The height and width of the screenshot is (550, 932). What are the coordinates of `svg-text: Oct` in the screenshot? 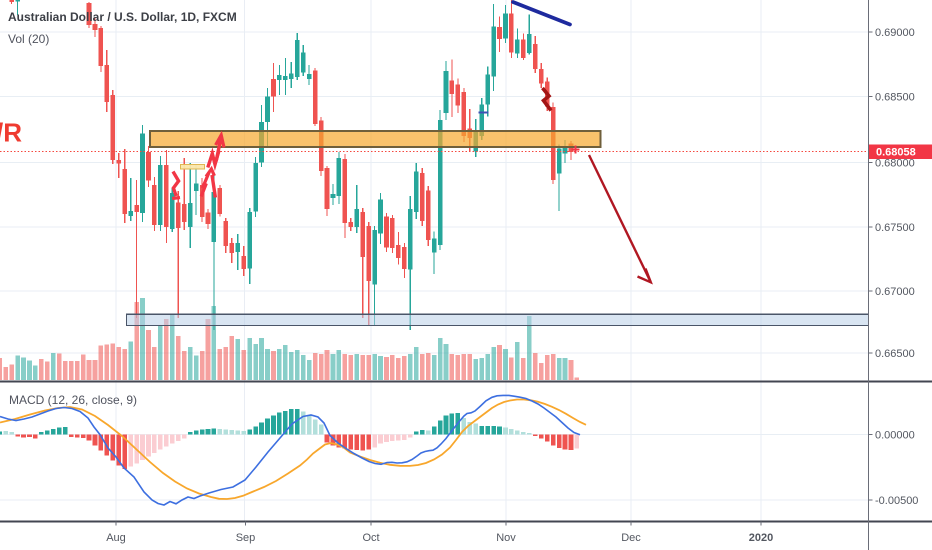 It's located at (370, 538).